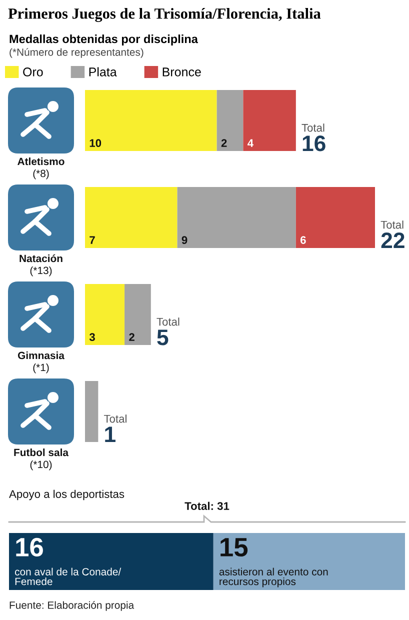  I want to click on legend-label: Oro, so click(33, 72).